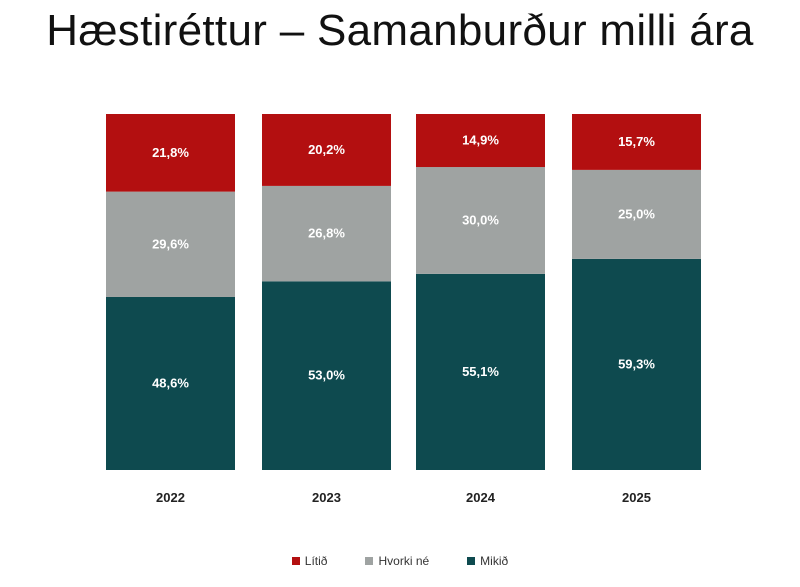  I want to click on data-label-2023-0: 53,0%, so click(326, 375).